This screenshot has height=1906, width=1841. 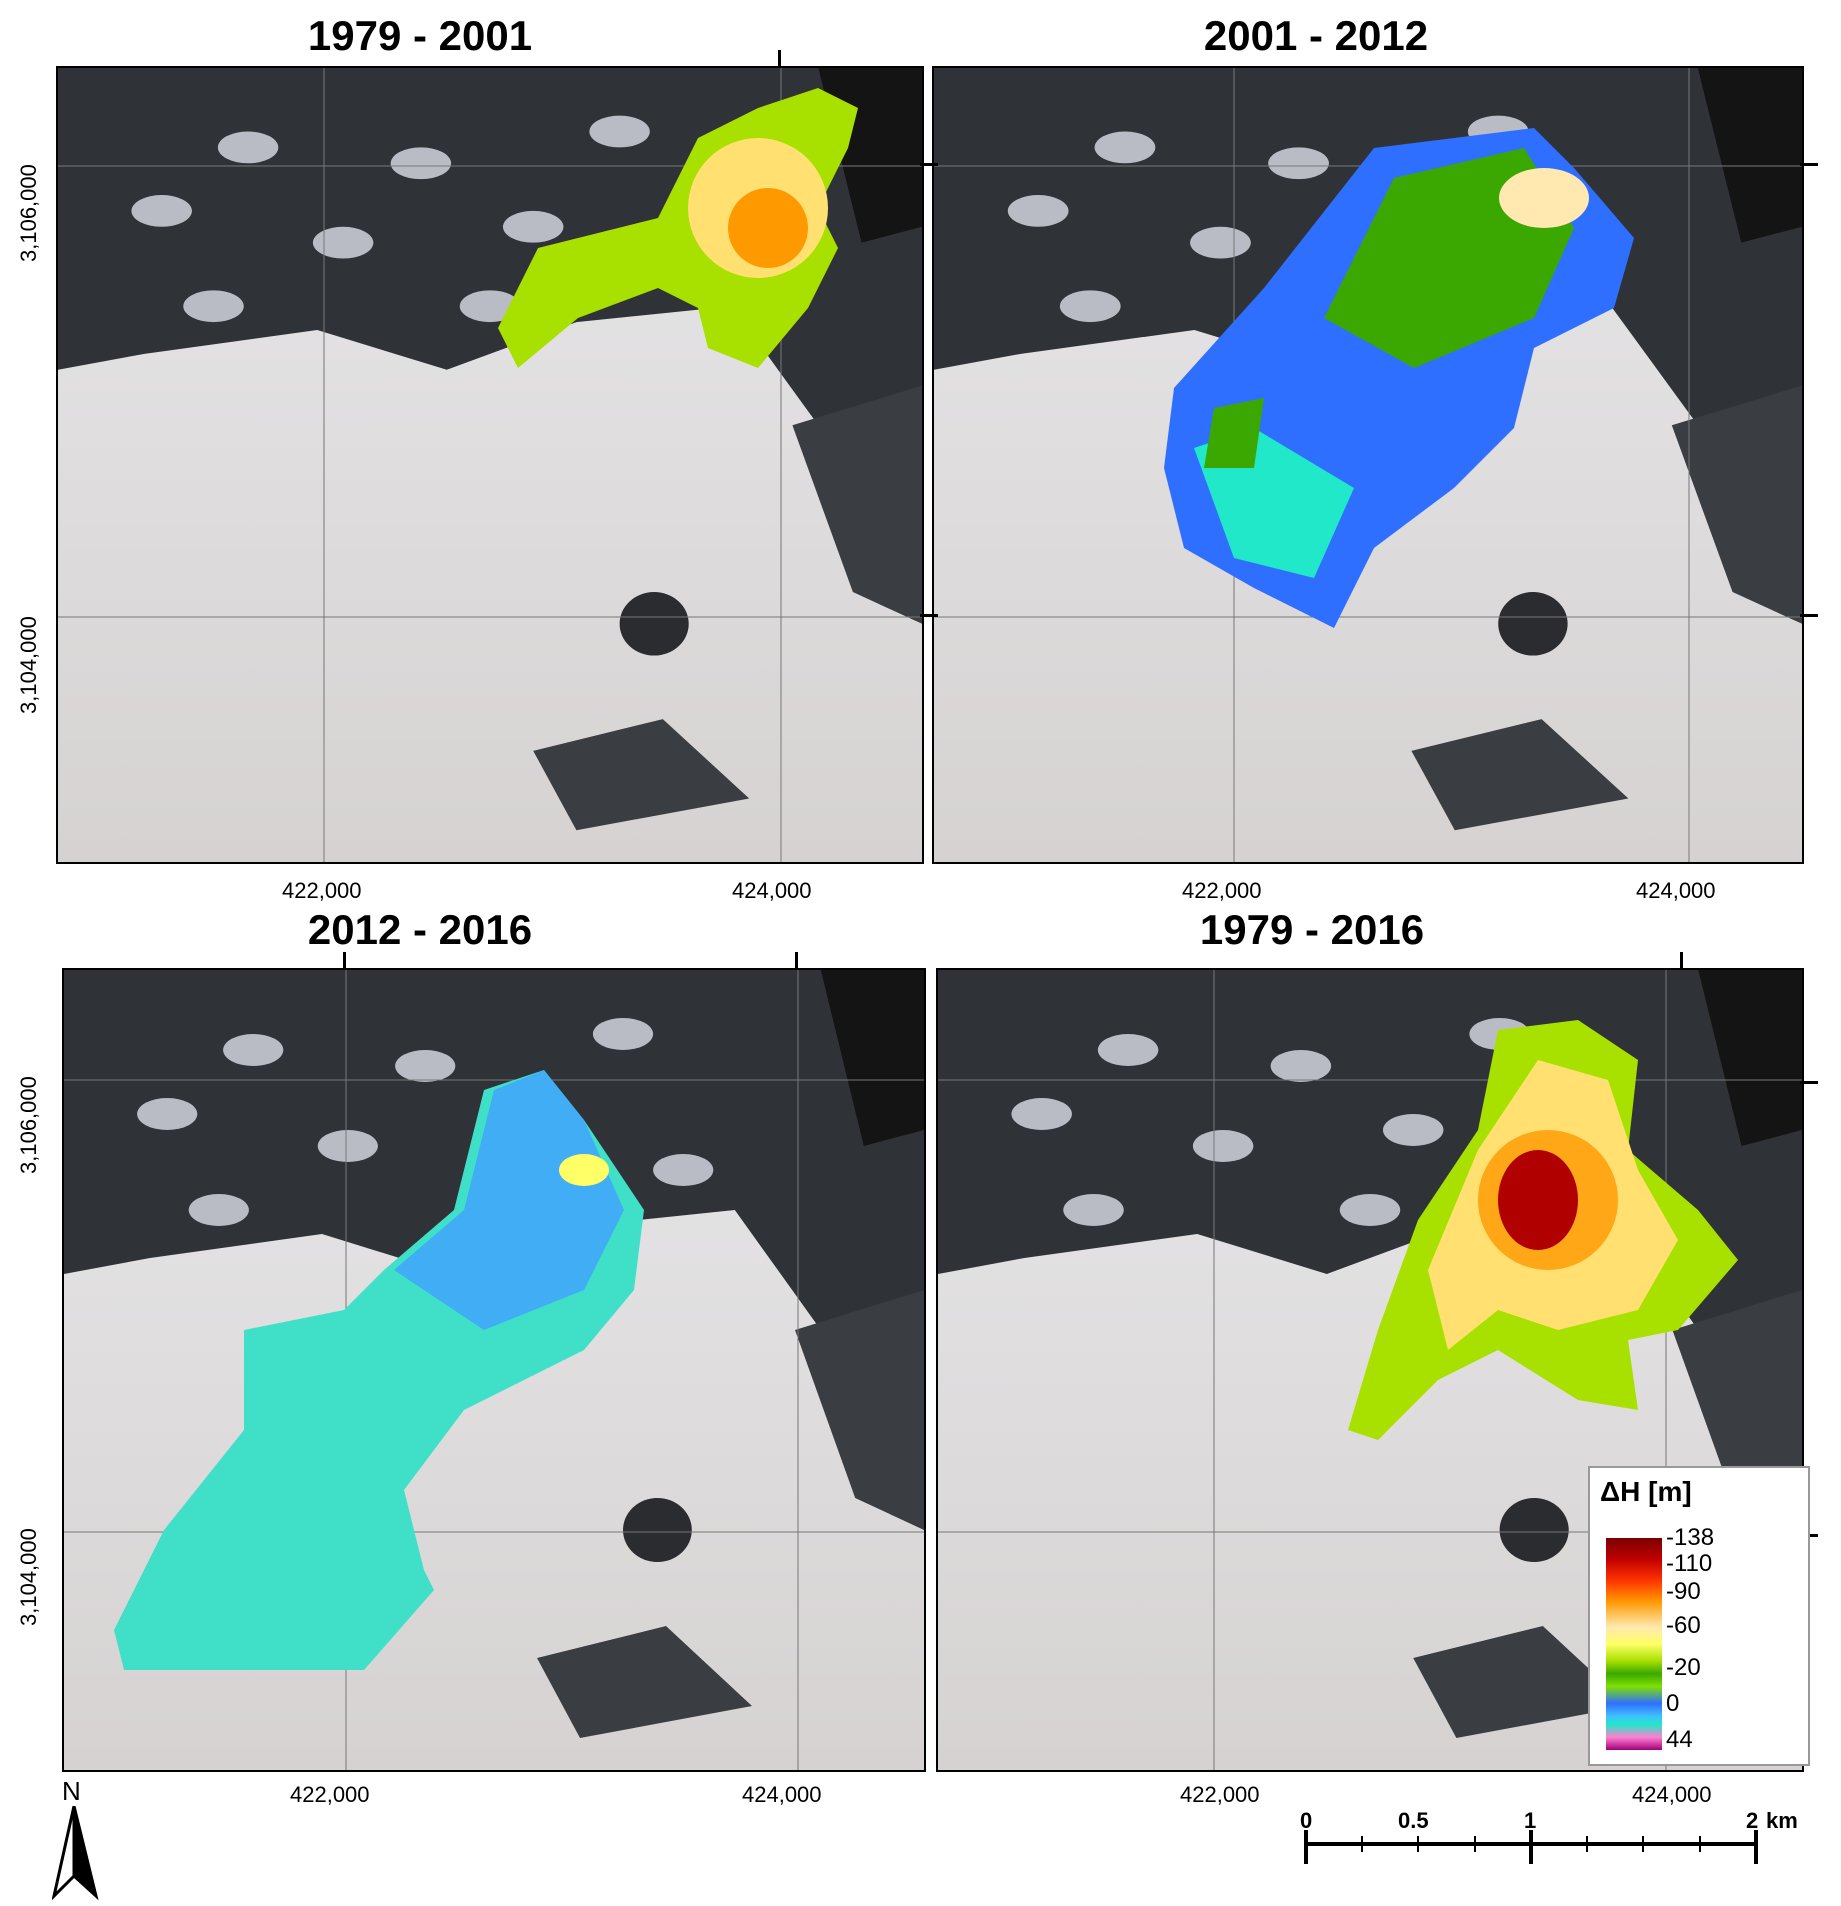 What do you see at coordinates (1634, 1644) in the screenshot?
I see `legend-color-ramp` at bounding box center [1634, 1644].